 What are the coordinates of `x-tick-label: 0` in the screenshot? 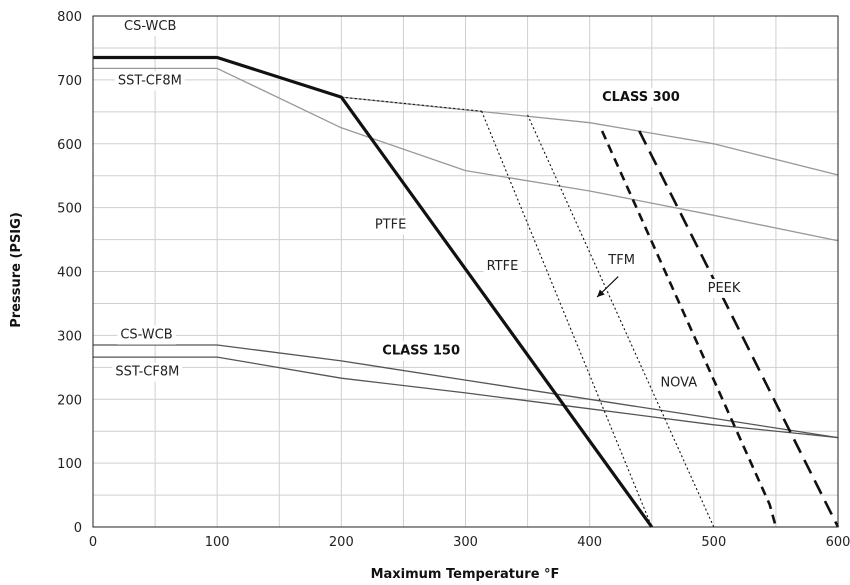 It's located at (93, 542).